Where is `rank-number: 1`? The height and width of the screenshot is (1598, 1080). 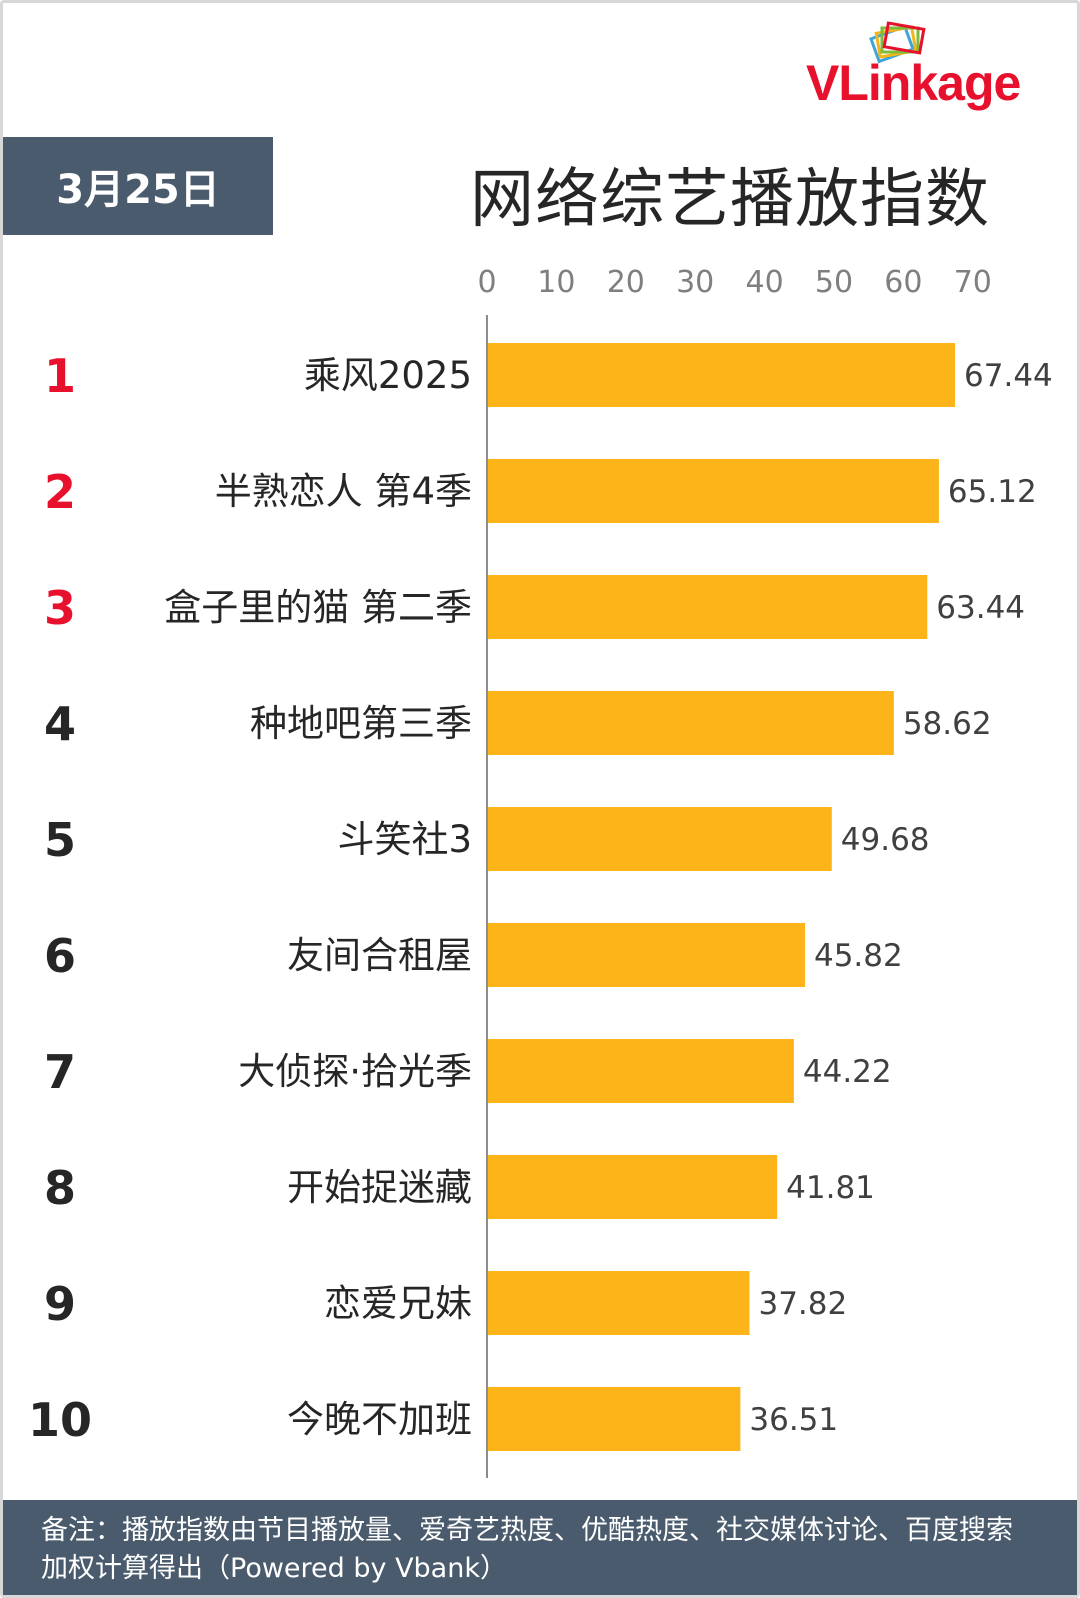
rank-number: 1 is located at coordinates (60, 376).